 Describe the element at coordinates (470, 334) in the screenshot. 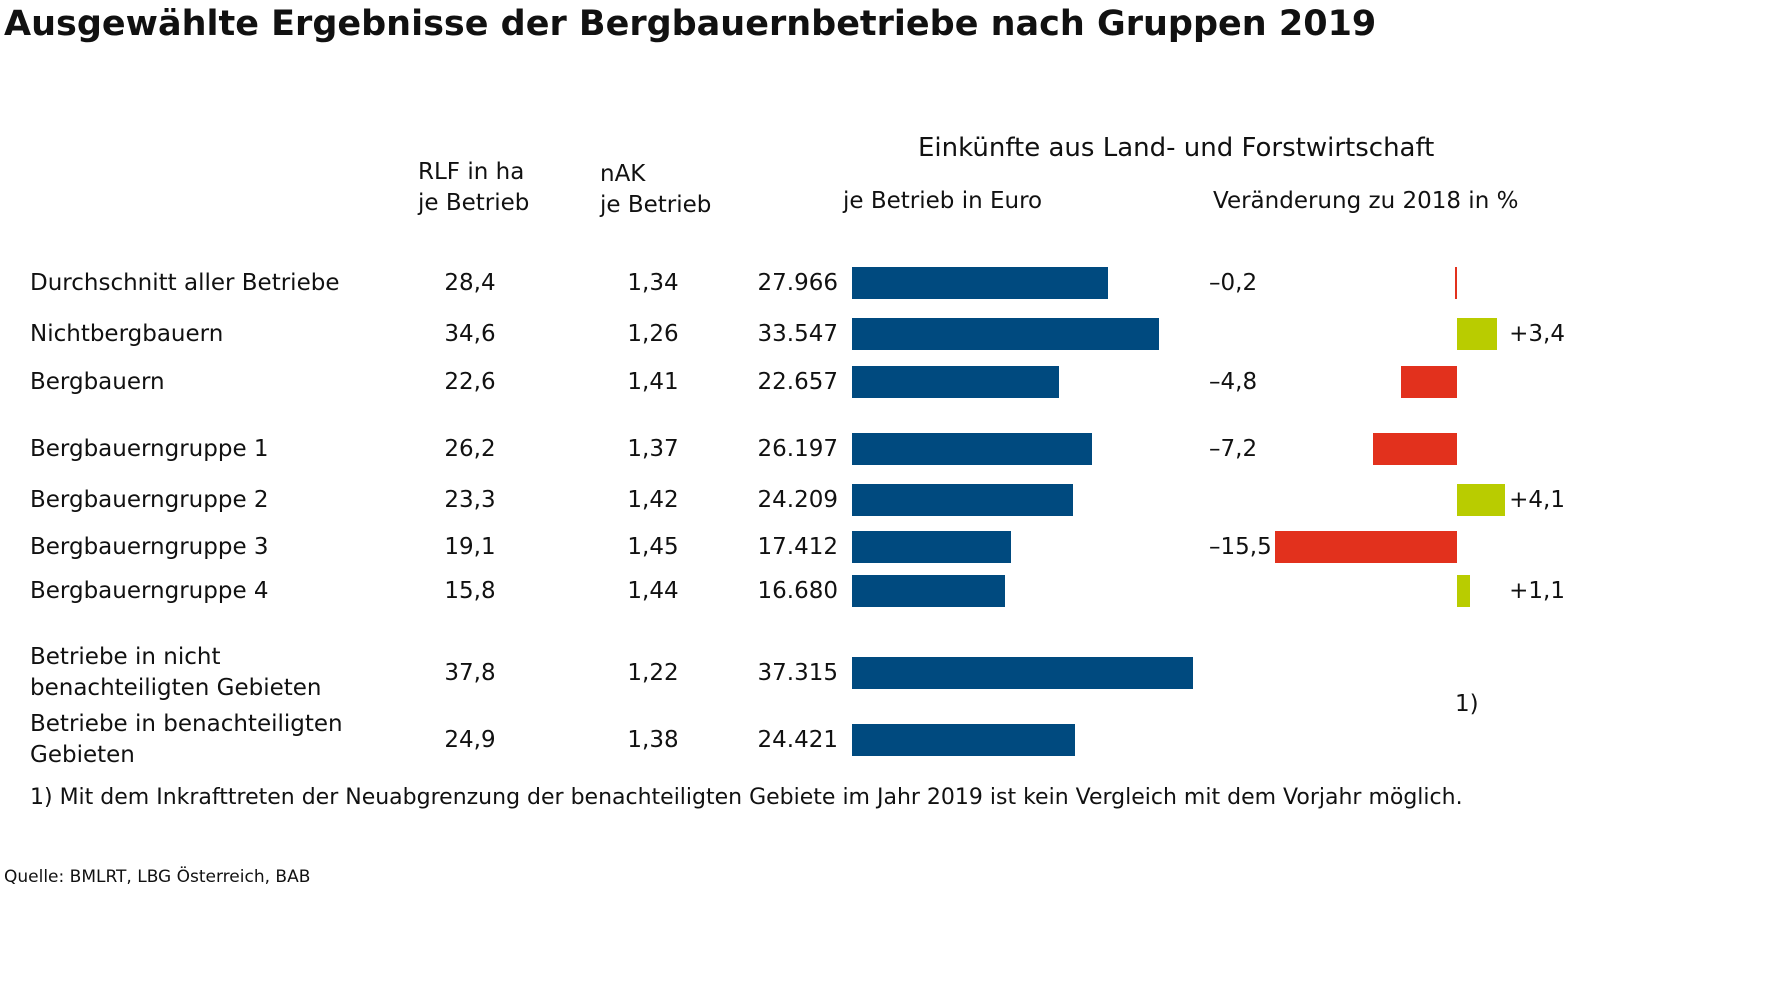

I see `cell-value: 34,6` at that location.